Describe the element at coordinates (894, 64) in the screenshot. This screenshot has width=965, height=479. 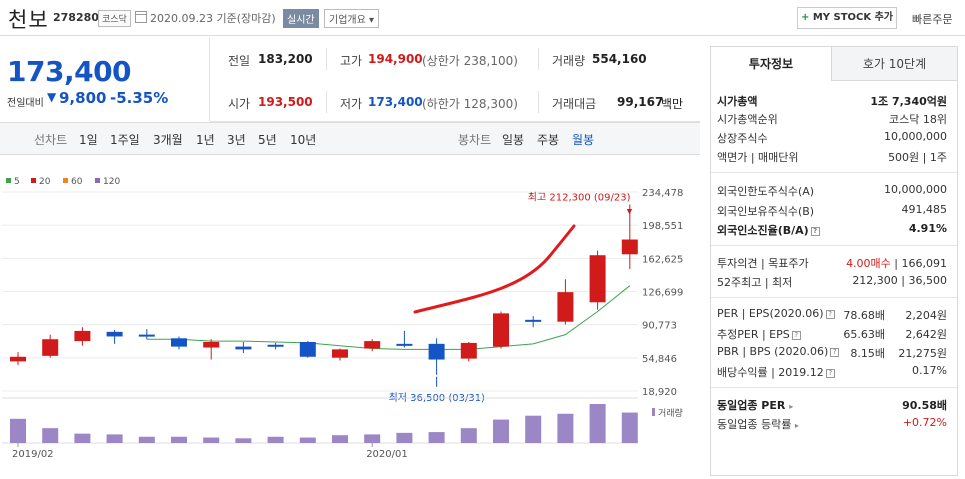
I see `tab-hoga-10: 호가 10단계` at that location.